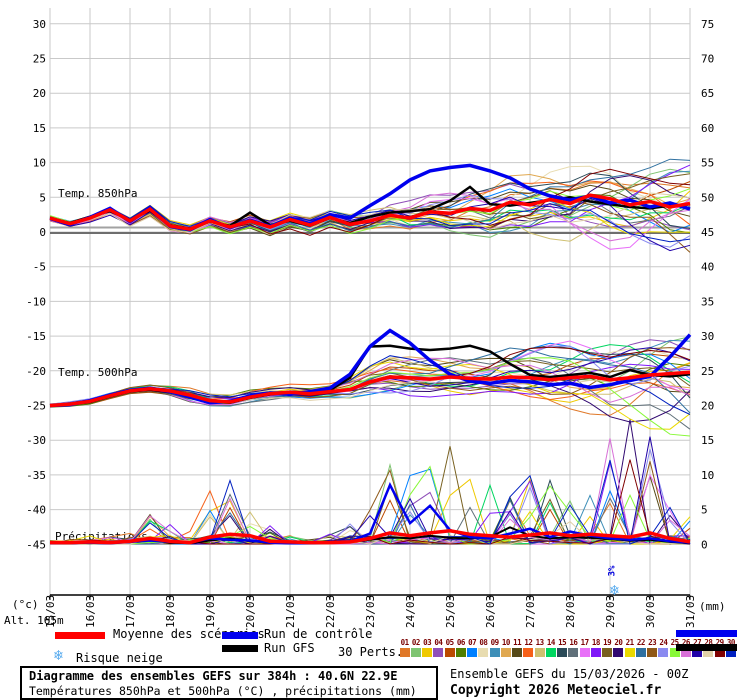  Describe the element at coordinates (427, 642) in the screenshot. I see `pert-number: 03` at that location.